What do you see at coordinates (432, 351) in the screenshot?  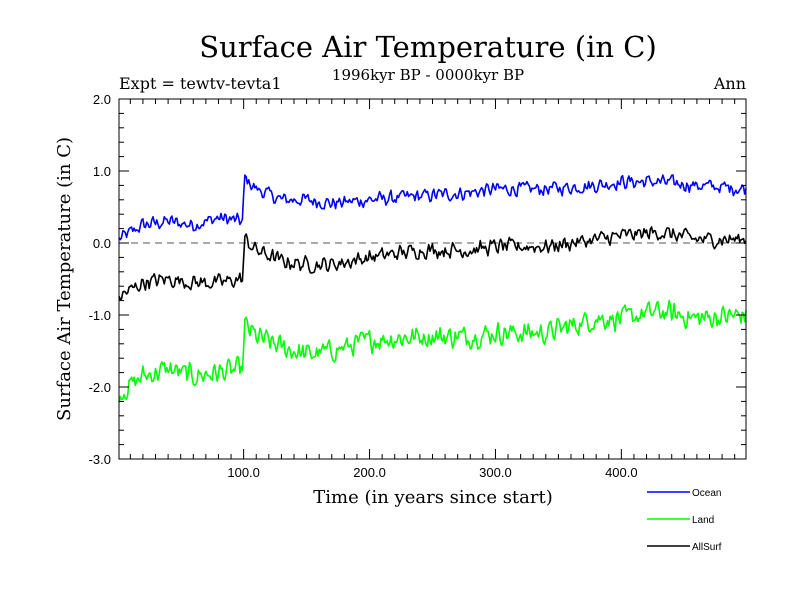 I see `series-line-land` at bounding box center [432, 351].